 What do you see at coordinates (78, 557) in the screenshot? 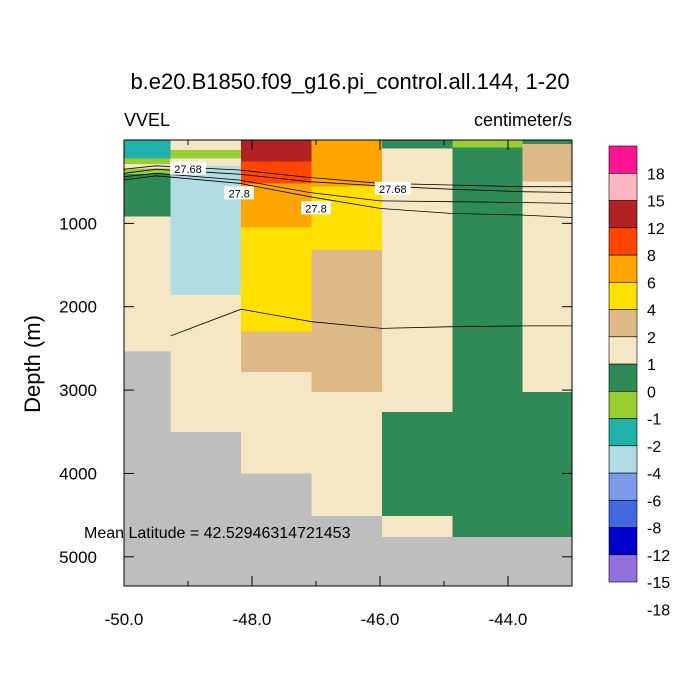
I see `y-tick-label: 5000` at bounding box center [78, 557].